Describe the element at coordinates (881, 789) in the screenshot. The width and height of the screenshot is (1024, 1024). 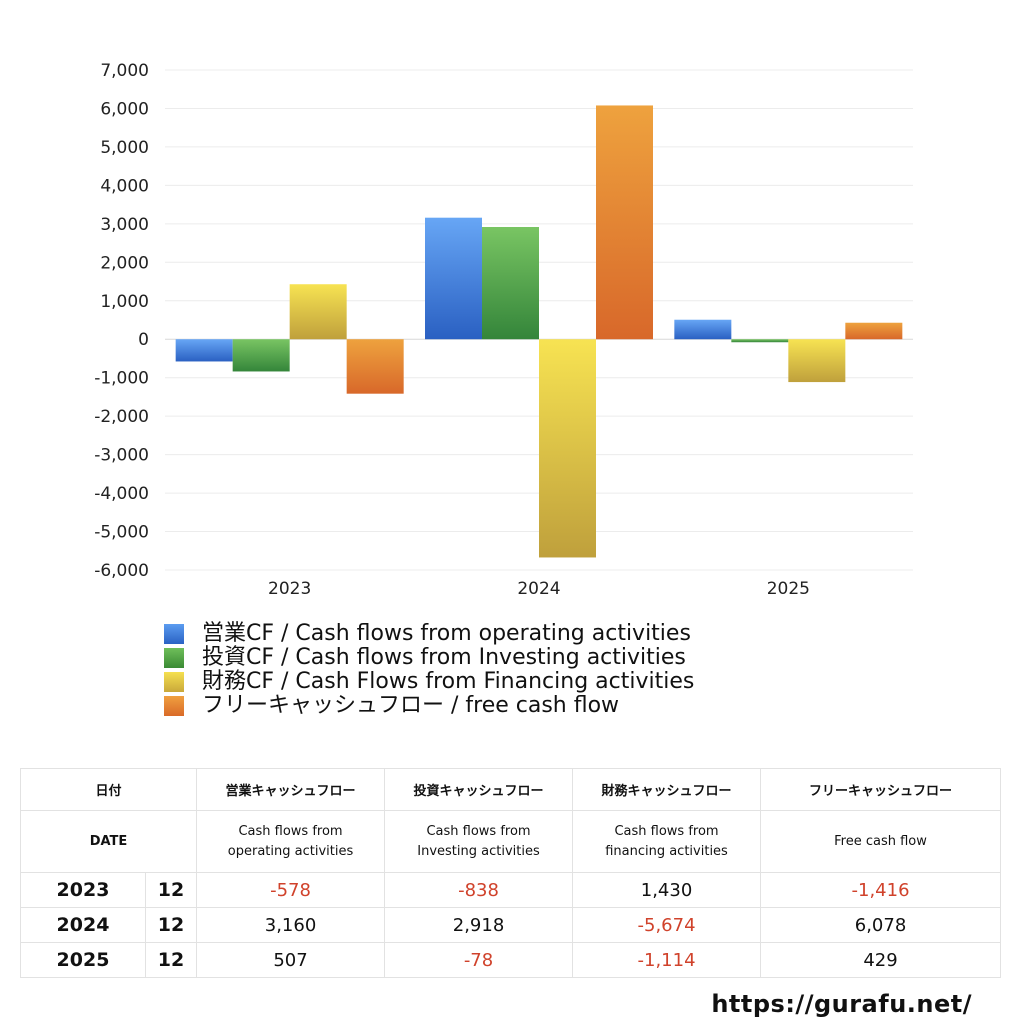
I see `header-free-jp: フリーキャッシュフロー` at that location.